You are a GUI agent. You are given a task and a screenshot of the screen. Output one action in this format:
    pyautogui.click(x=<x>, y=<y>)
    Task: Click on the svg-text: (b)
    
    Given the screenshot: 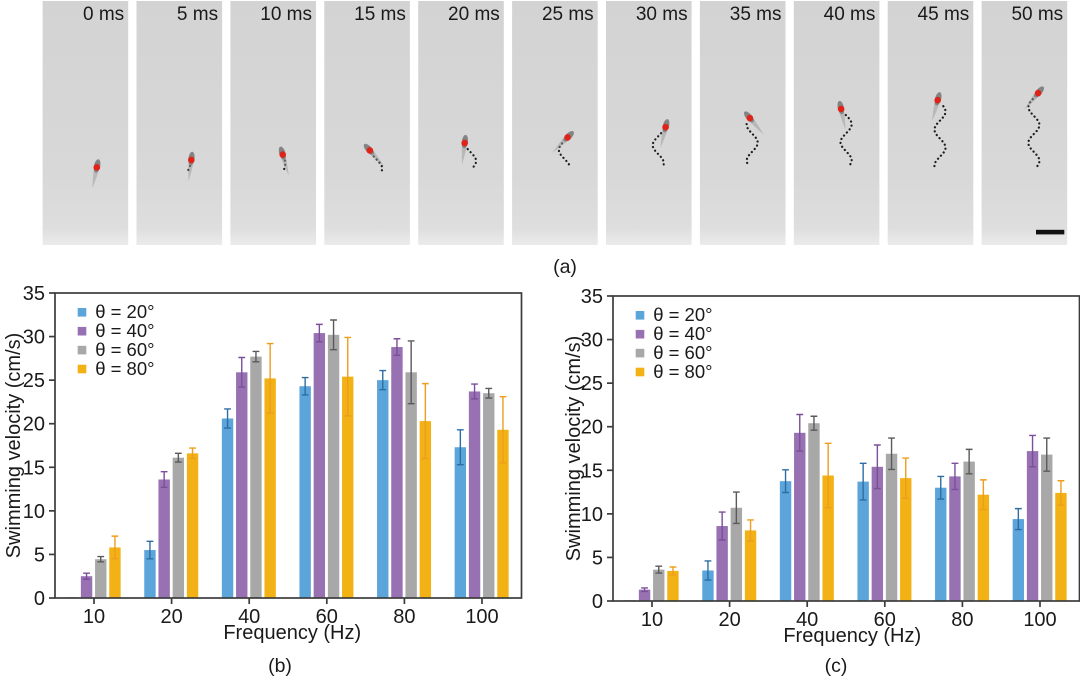 What is the action you would take?
    pyautogui.click(x=280, y=666)
    